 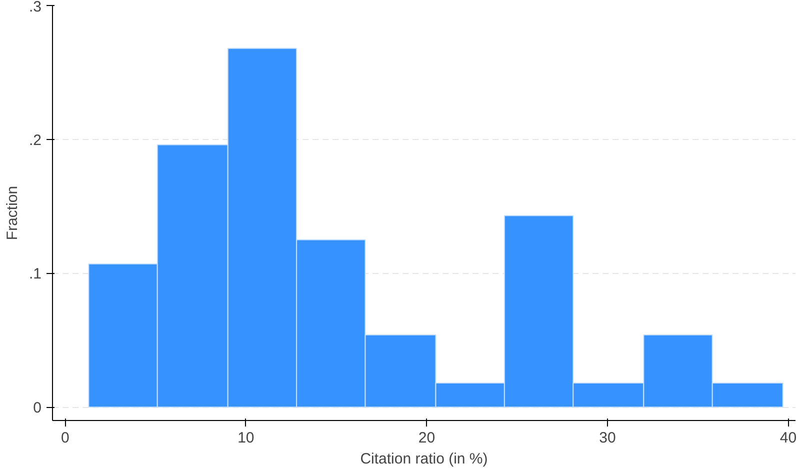 What do you see at coordinates (65, 438) in the screenshot?
I see `x-tick-label: 0` at bounding box center [65, 438].